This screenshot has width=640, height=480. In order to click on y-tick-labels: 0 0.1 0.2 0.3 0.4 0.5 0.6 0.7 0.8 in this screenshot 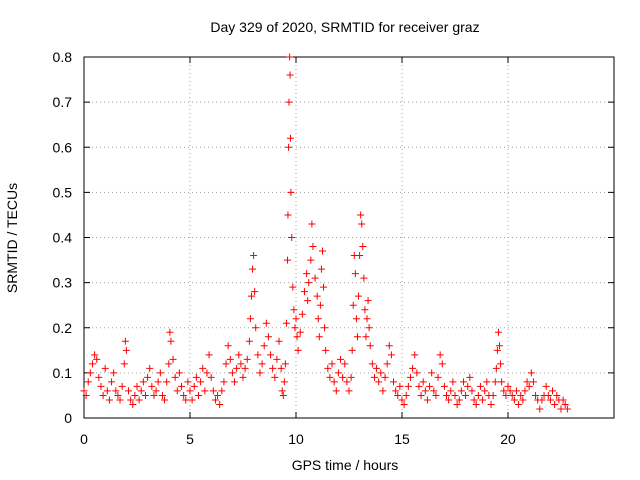, I will do `click(63, 237)`.